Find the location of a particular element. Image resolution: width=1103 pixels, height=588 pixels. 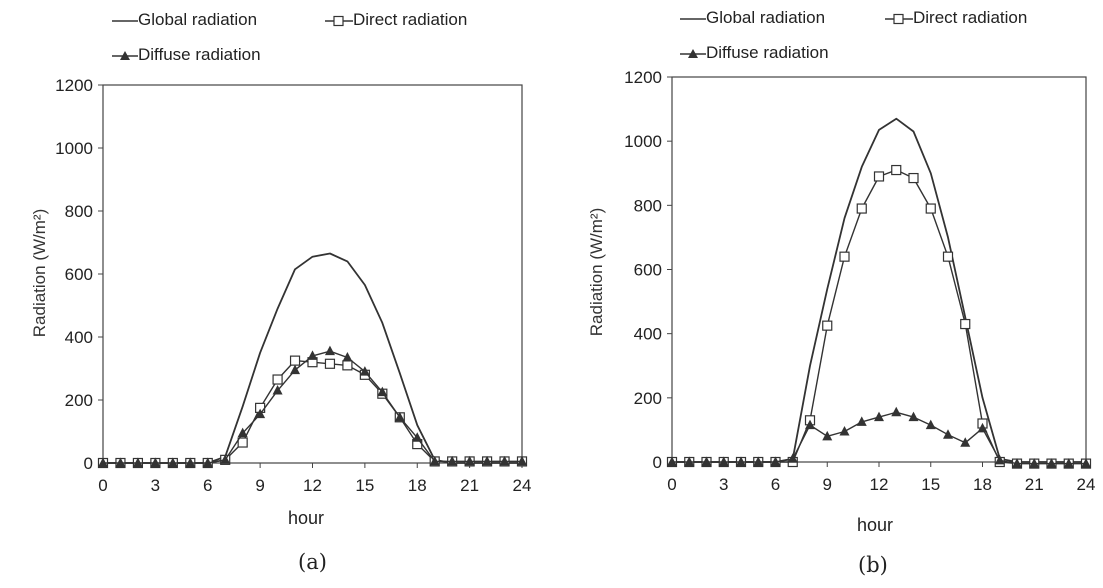

x-tick-label: 9 is located at coordinates (827, 484).